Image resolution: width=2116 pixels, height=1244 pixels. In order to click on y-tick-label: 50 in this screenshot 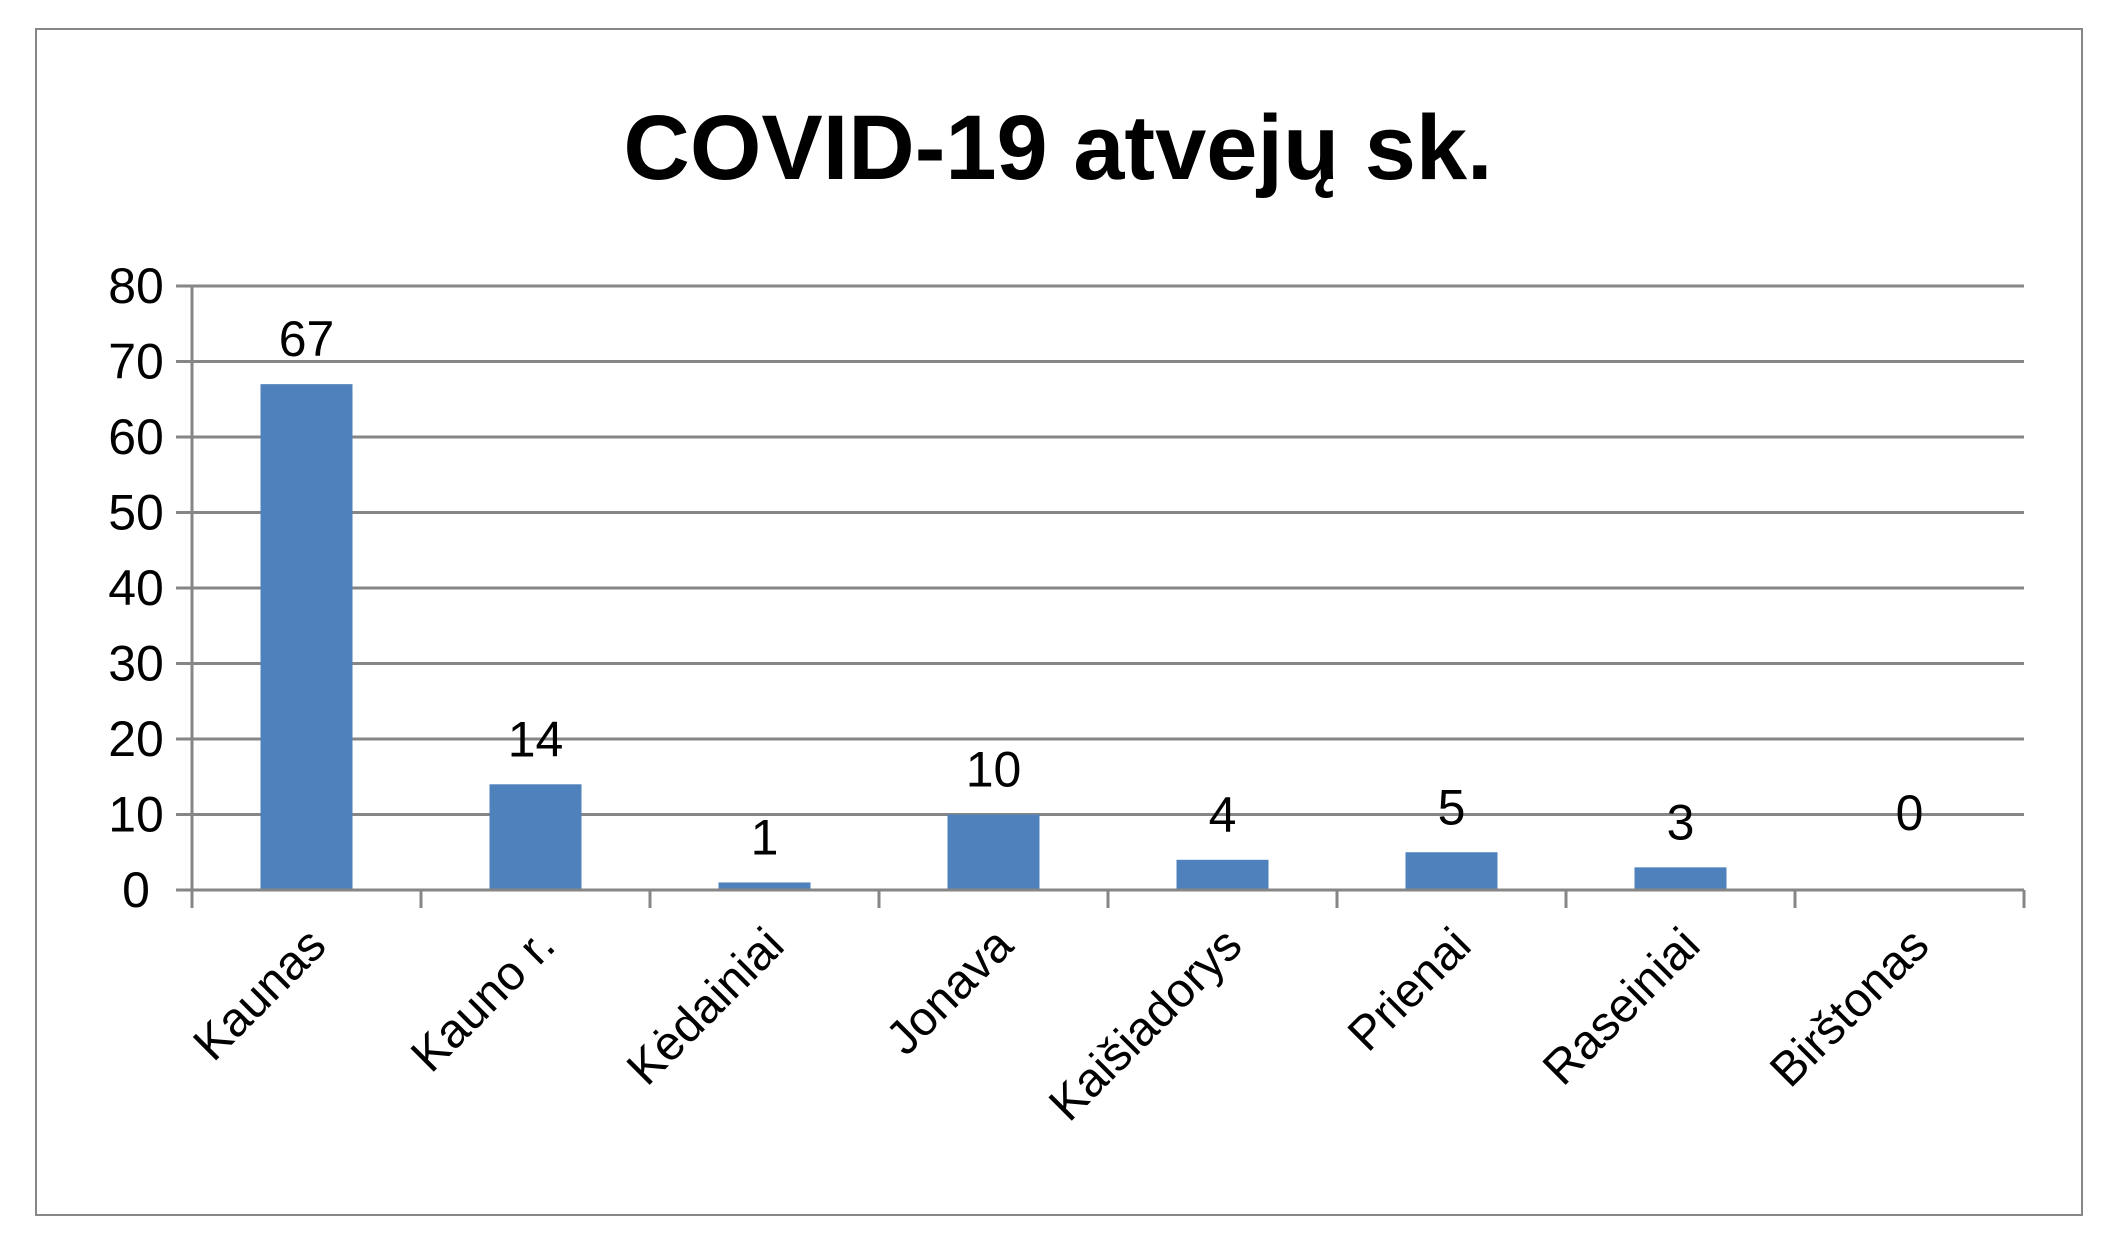, I will do `click(136, 513)`.